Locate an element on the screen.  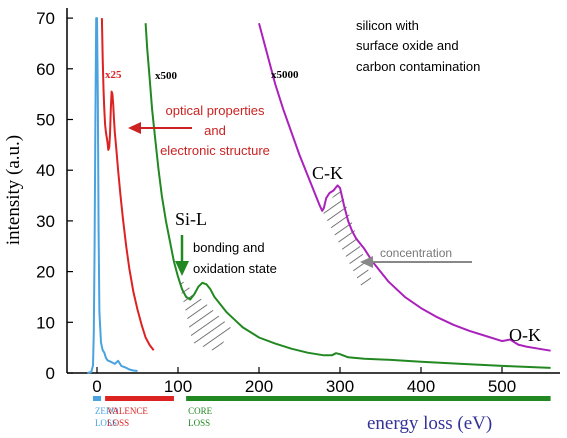
x-tick-label: 300 is located at coordinates (340, 386).